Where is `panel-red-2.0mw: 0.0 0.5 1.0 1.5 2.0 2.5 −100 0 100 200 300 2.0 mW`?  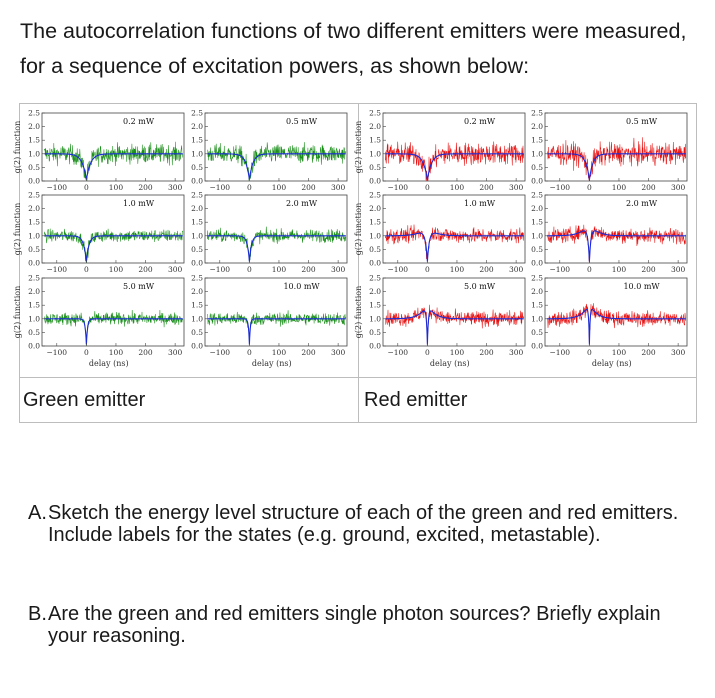
panel-red-2.0mw: 0.0 0.5 1.0 1.5 2.0 2.5 −100 0 100 200 300 2.0 mW is located at coordinates (609, 232).